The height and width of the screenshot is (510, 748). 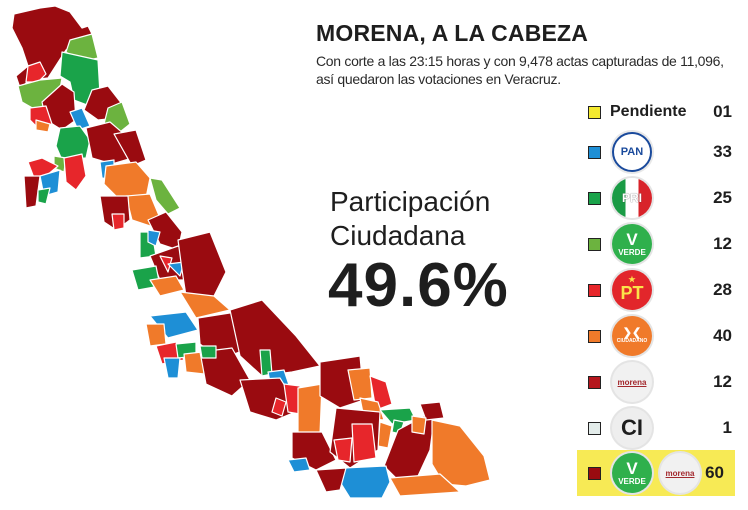 What do you see at coordinates (660, 428) in the screenshot?
I see `legend-row-independiente: CI 1` at bounding box center [660, 428].